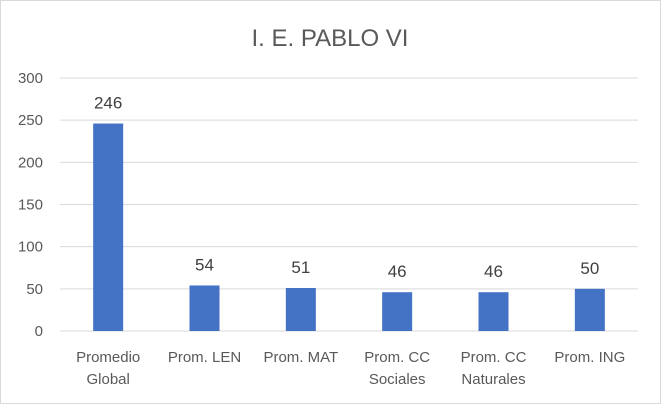 This screenshot has height=404, width=661. What do you see at coordinates (30, 247) in the screenshot?
I see `y-tick-label: 100` at bounding box center [30, 247].